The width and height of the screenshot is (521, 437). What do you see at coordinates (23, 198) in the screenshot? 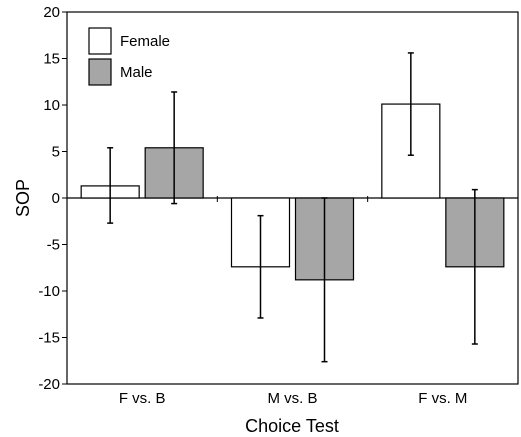
I see `y-axis-title: SOP` at bounding box center [23, 198].